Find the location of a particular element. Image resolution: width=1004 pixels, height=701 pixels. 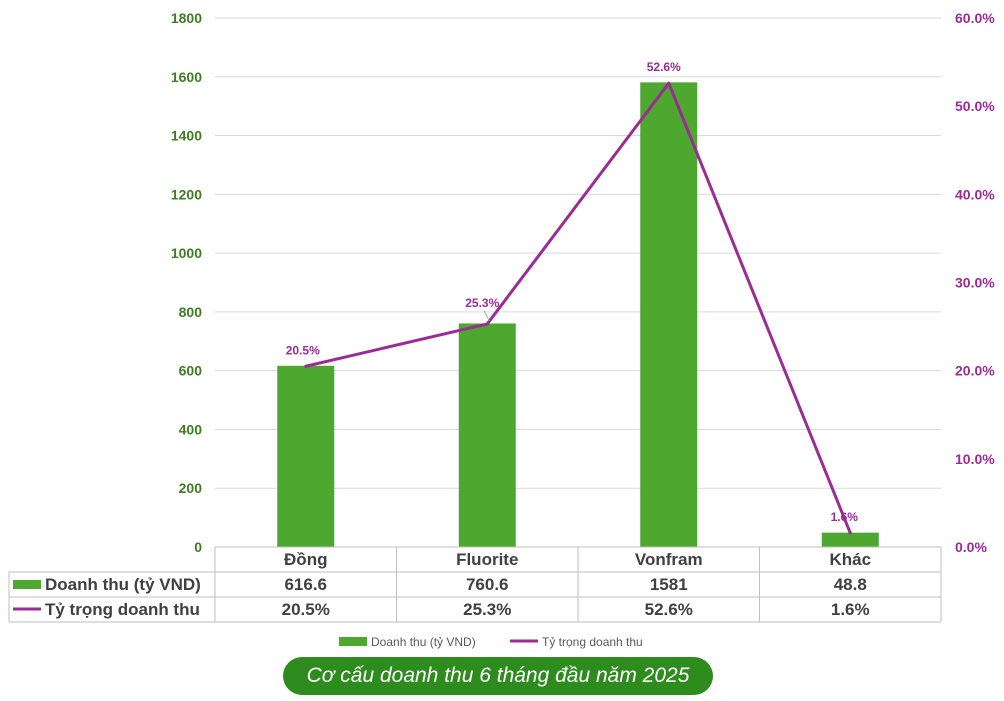

line-data-label: 25.3% is located at coordinates (482, 303).